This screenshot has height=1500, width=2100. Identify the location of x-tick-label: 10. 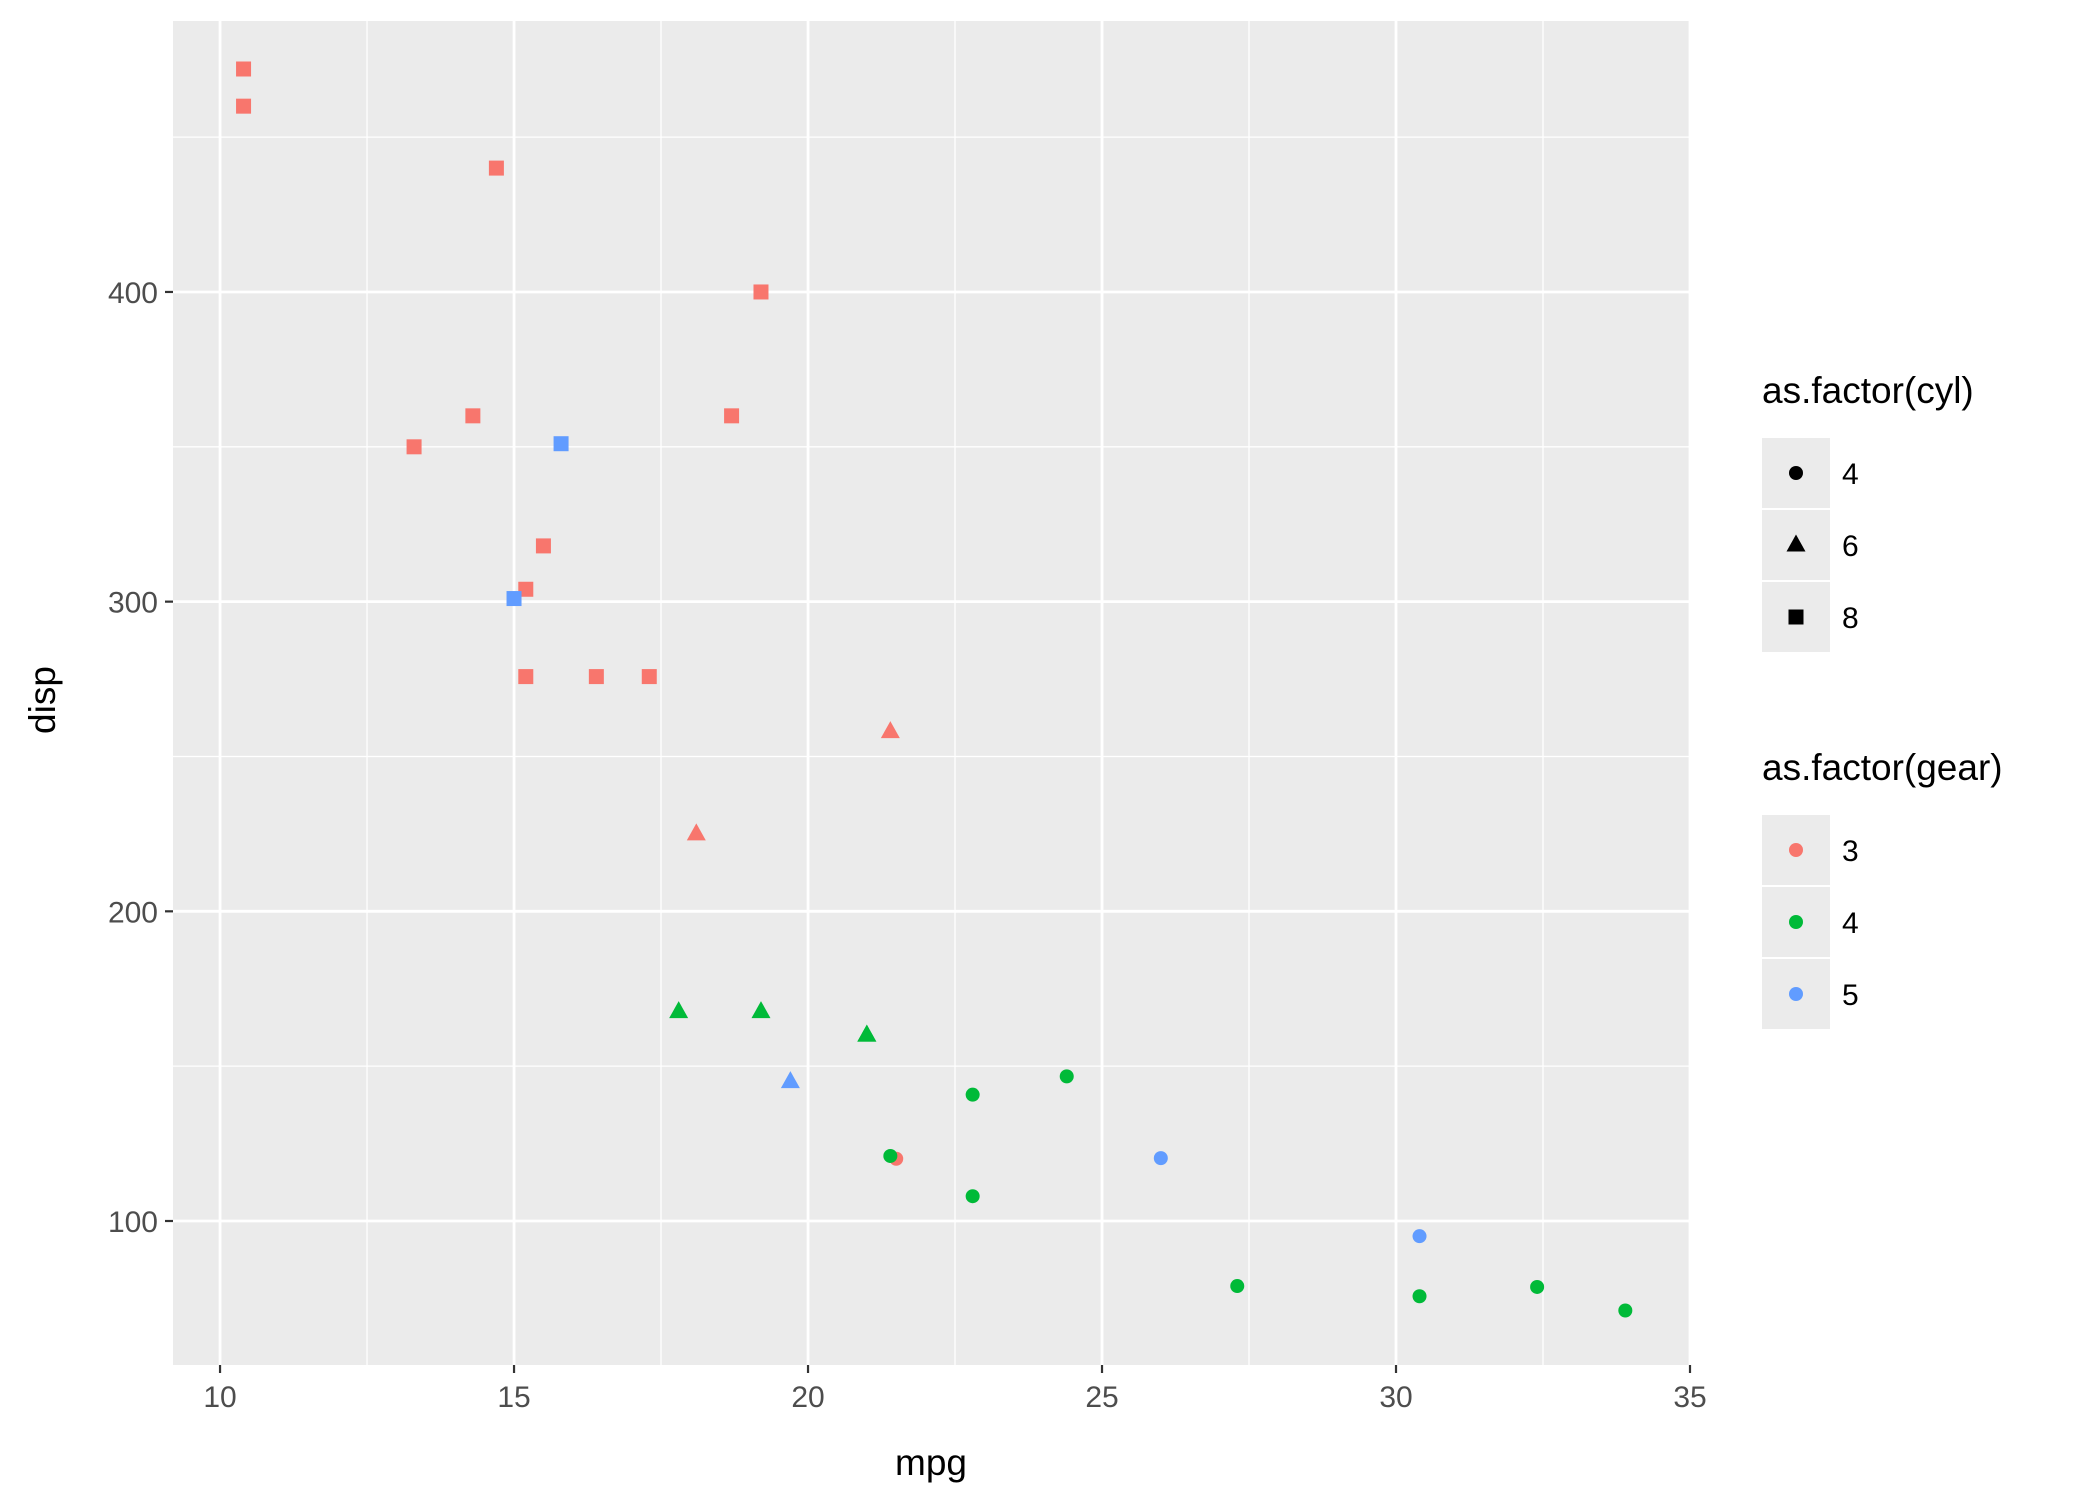
(219, 1397).